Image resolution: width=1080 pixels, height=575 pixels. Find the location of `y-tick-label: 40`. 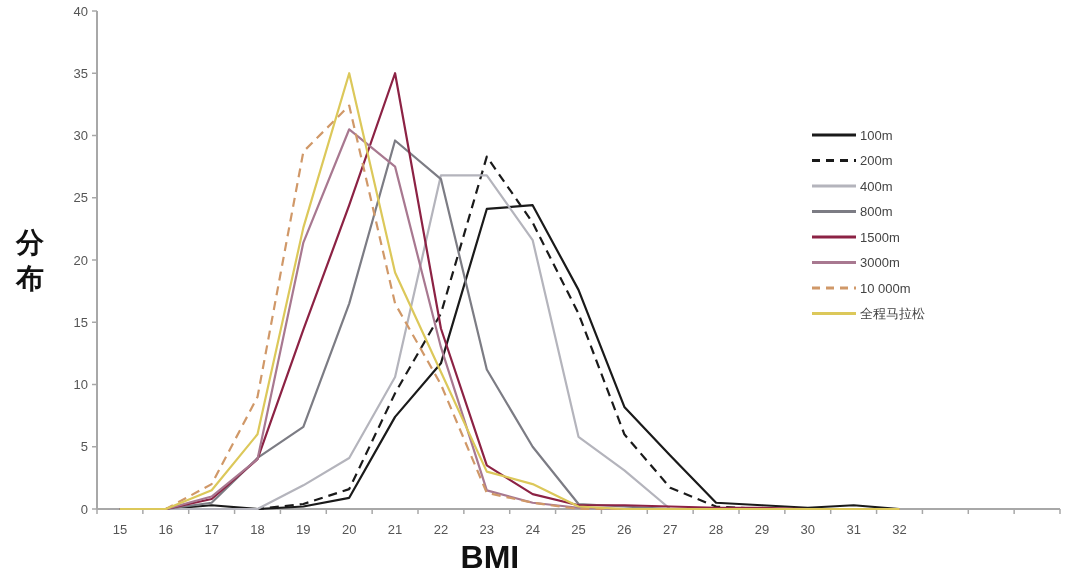

y-tick-label: 40 is located at coordinates (80, 11).